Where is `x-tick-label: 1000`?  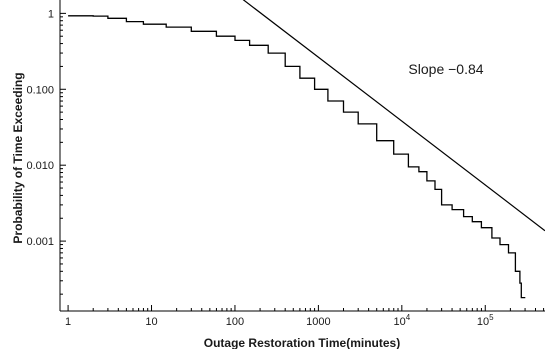 x-tick-label: 1000 is located at coordinates (318, 322).